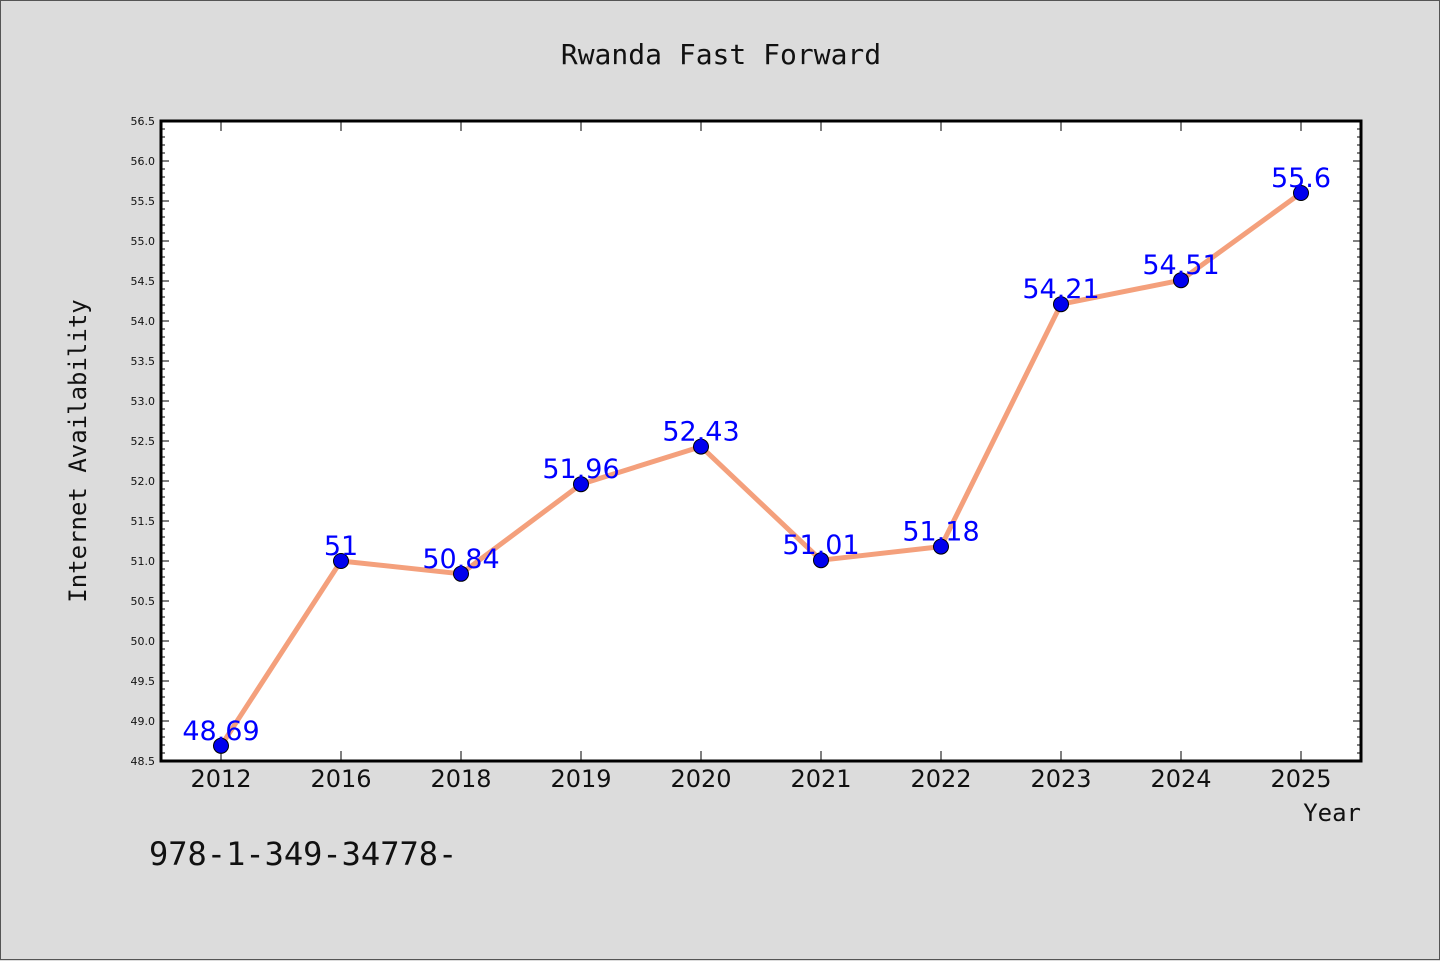 This screenshot has width=1440, height=961. What do you see at coordinates (721, 54) in the screenshot?
I see `chart-title: Rwanda Fast Forward` at bounding box center [721, 54].